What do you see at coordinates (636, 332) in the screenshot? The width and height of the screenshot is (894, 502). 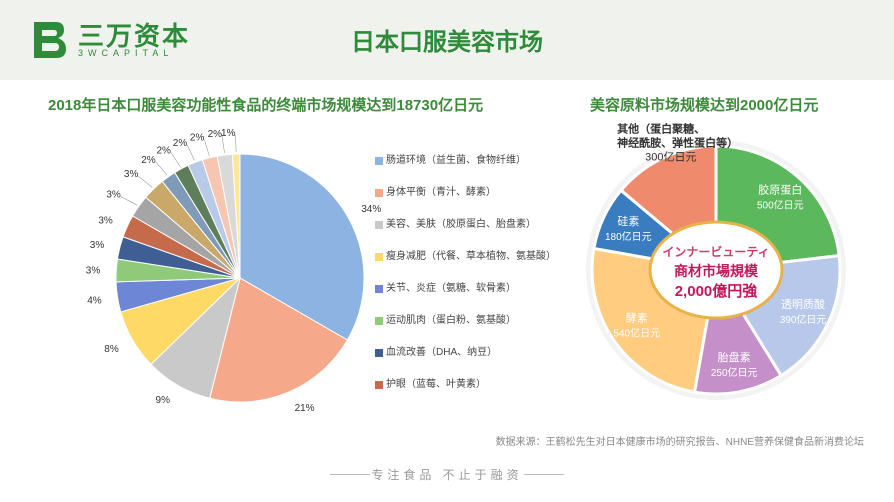 I see `pie-slice-value: 540亿日元` at bounding box center [636, 332].